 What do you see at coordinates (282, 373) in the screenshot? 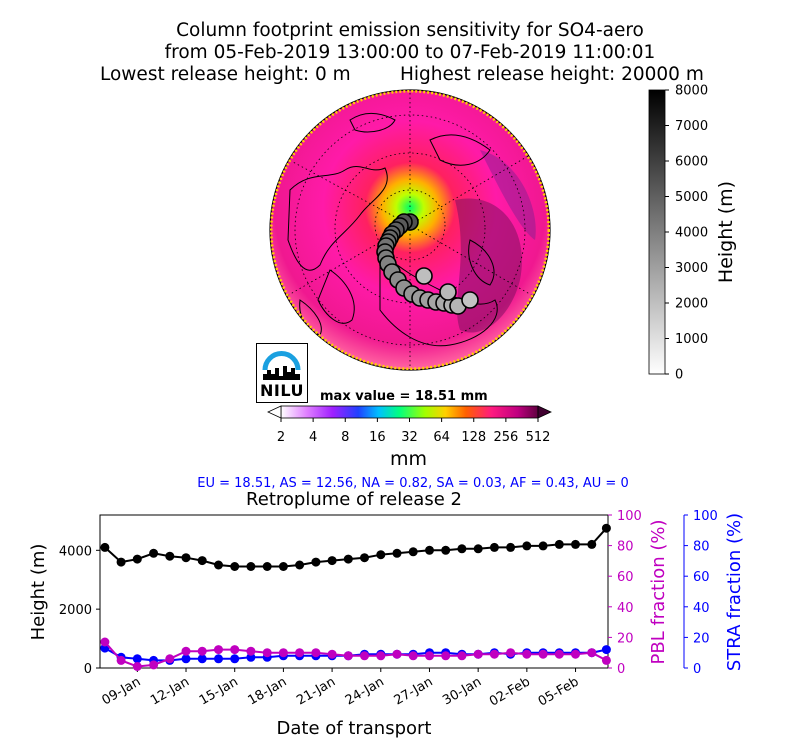
I see `nilu-logo: NILU` at bounding box center [282, 373].